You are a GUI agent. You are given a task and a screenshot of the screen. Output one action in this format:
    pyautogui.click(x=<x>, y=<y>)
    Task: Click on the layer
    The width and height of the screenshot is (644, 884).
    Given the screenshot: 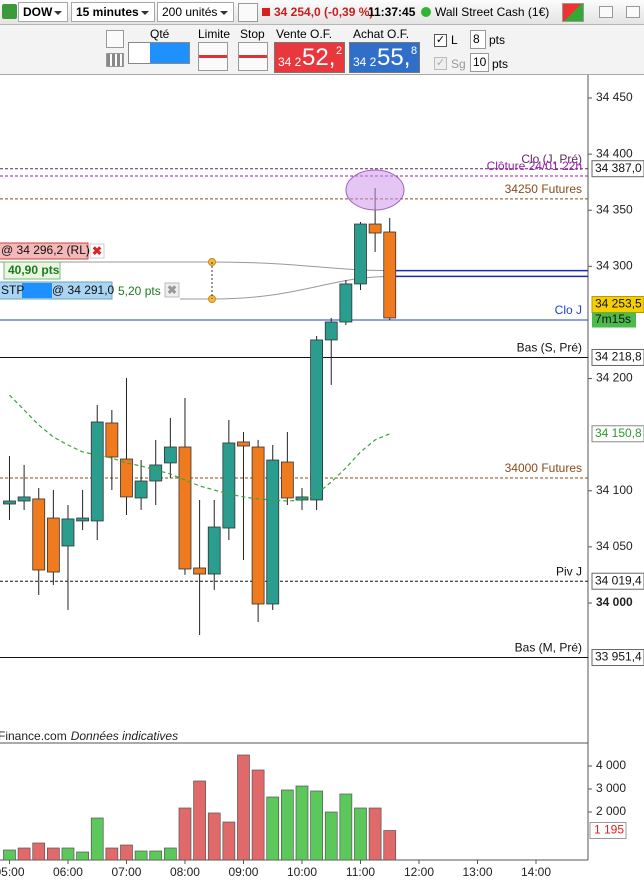 What is the action you would take?
    pyautogui.click(x=200, y=807)
    